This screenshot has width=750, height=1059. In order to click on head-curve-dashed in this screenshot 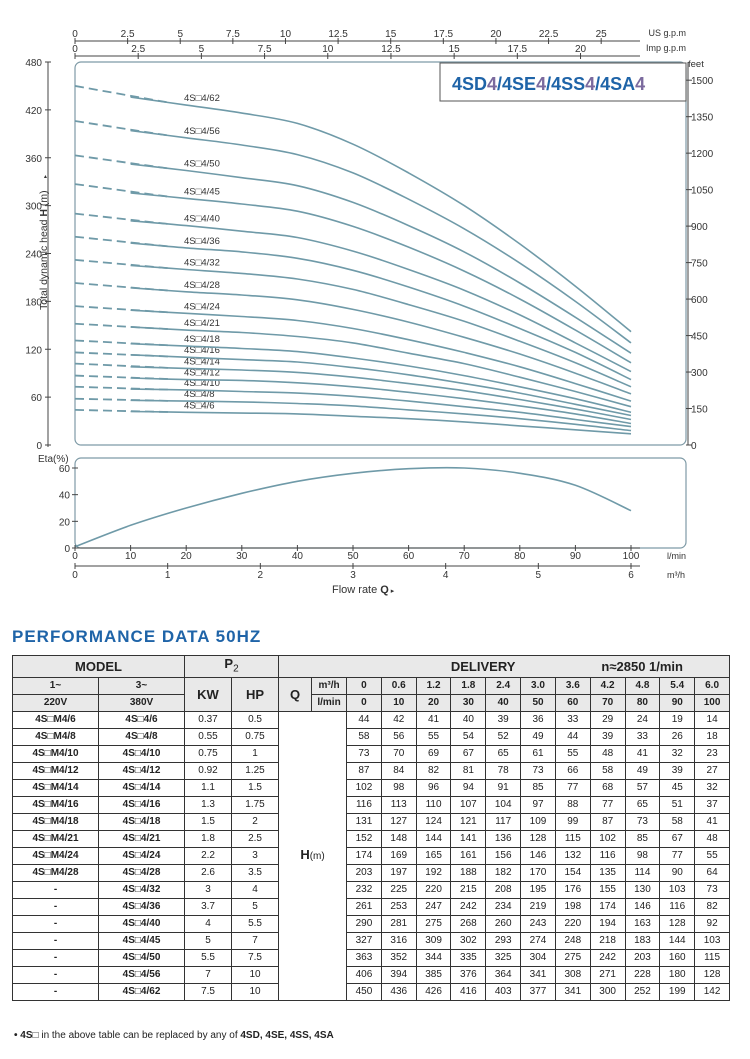, I will do `click(122, 241)`.